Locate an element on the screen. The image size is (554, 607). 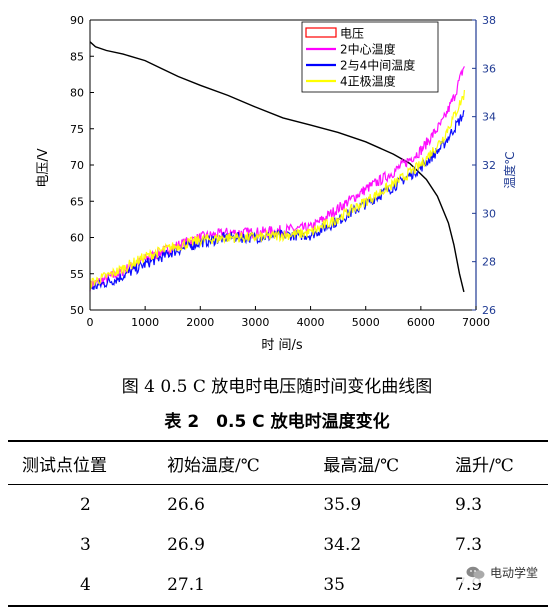
y-tick-label-right: 28 is located at coordinates (489, 262).